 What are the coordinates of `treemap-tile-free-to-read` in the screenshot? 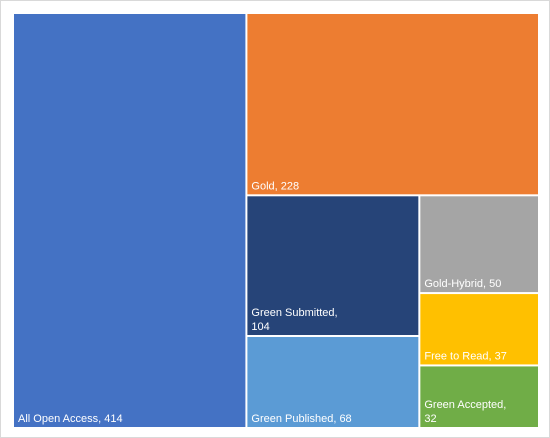 It's located at (479, 329).